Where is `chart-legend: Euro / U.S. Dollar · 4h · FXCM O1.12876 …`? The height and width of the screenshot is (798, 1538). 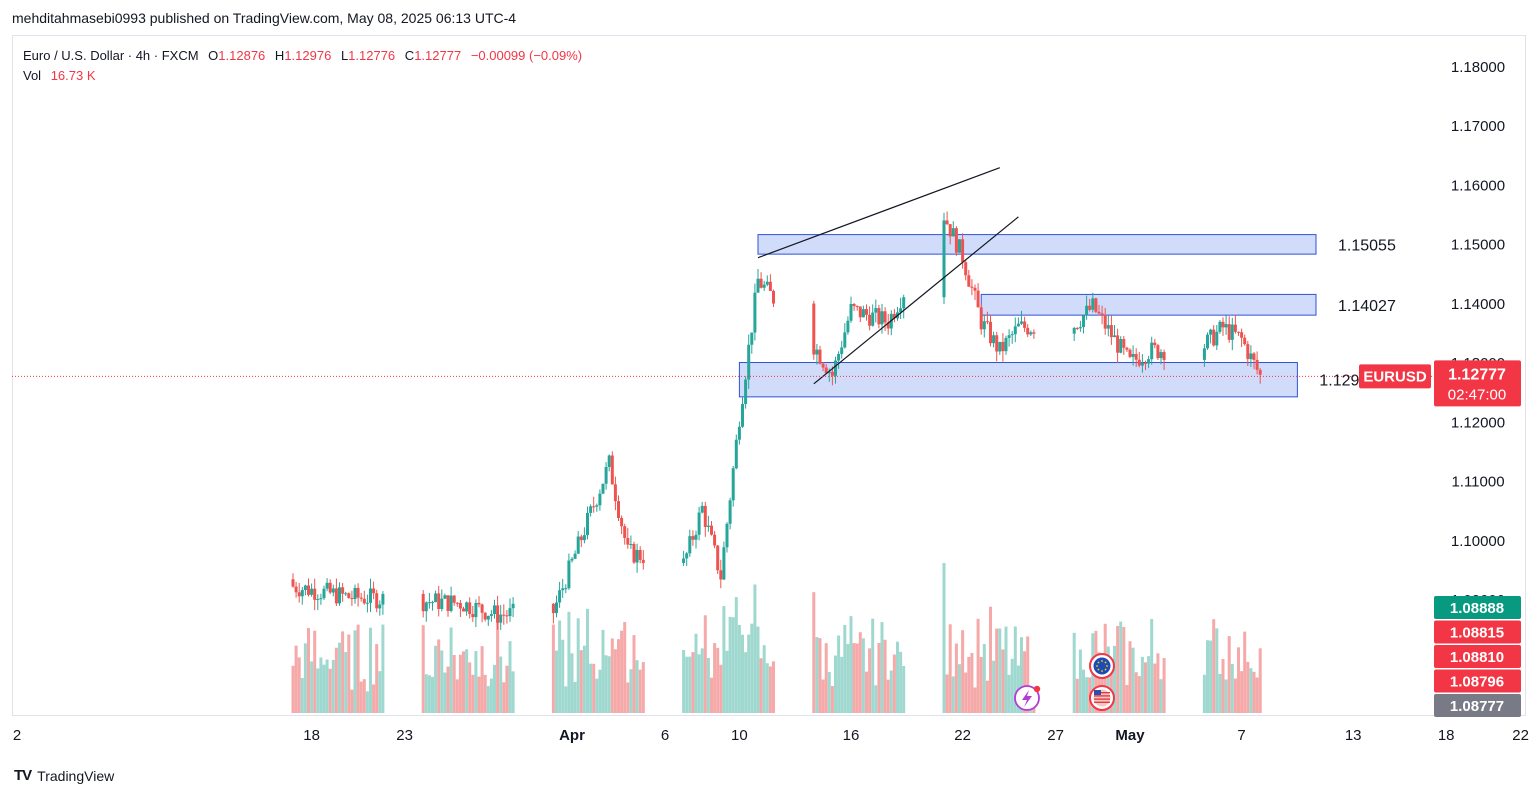 chart-legend: Euro / U.S. Dollar · 4h · FXCM O1.12876 … is located at coordinates (302, 66).